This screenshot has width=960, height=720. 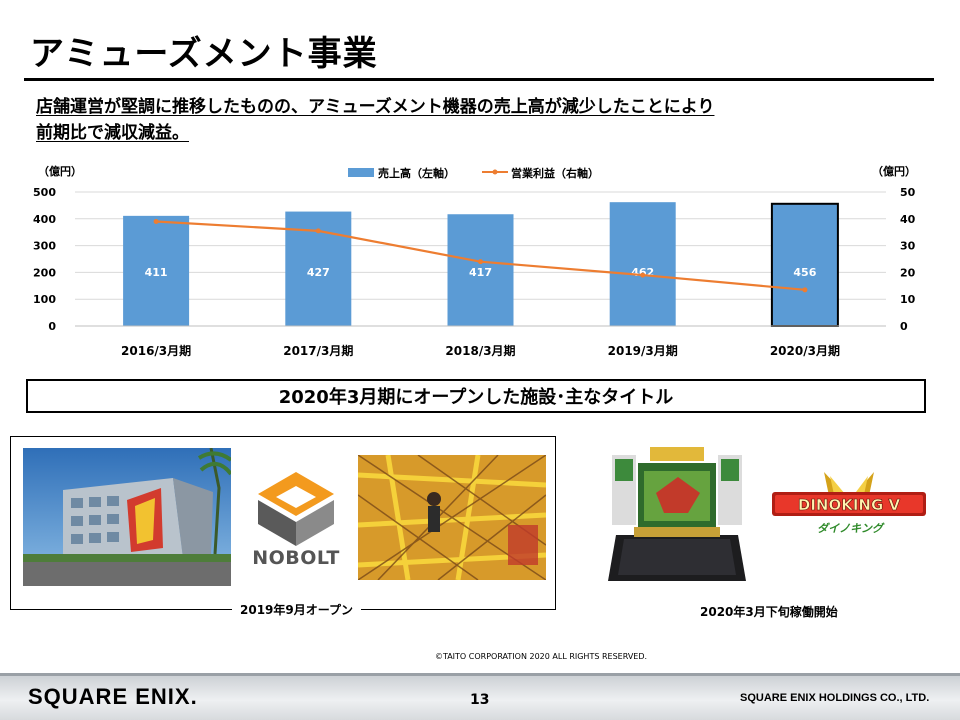 What do you see at coordinates (851, 528) in the screenshot?
I see `dinoking-logo-subtext: ダイノキング` at bounding box center [851, 528].